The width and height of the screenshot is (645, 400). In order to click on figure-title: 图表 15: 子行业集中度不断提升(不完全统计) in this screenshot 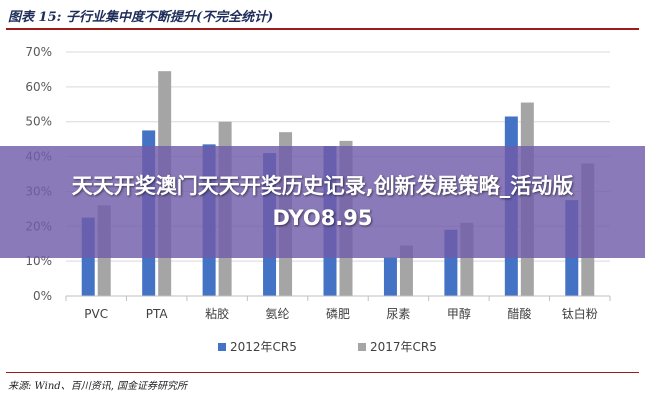, I will do `click(141, 17)`.